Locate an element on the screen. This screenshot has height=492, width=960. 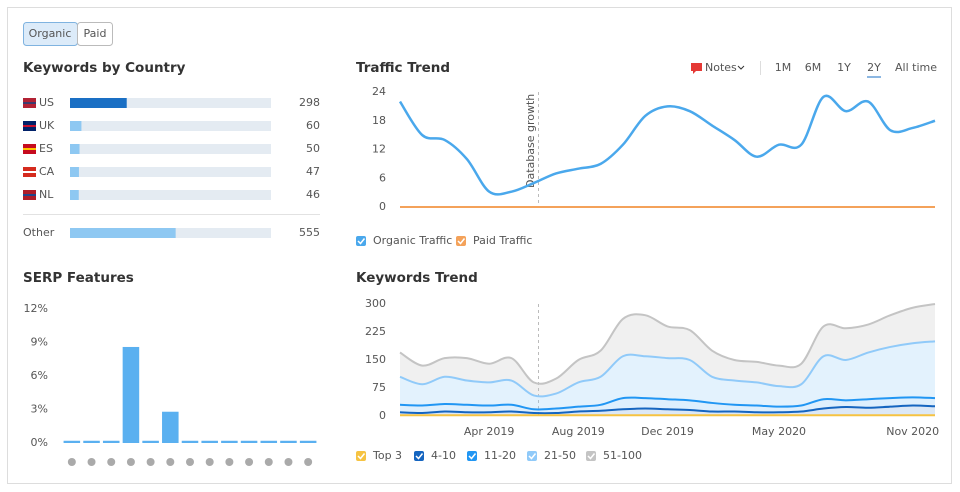
value-label: 47 is located at coordinates (313, 171).